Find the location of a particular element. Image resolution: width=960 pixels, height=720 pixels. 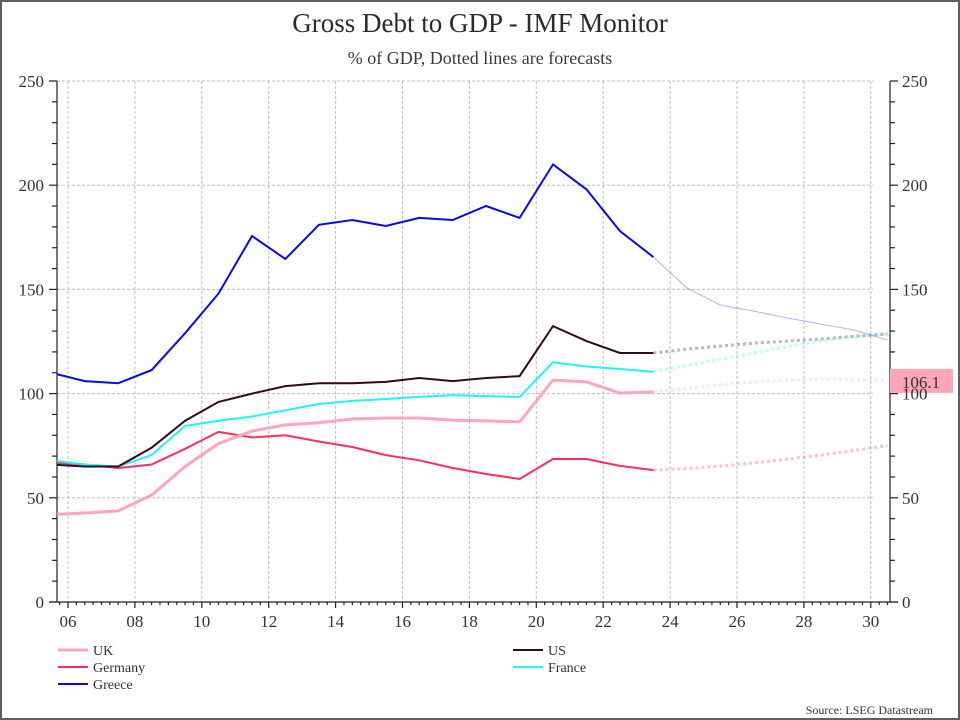

x-tick-label: 24 is located at coordinates (671, 621).